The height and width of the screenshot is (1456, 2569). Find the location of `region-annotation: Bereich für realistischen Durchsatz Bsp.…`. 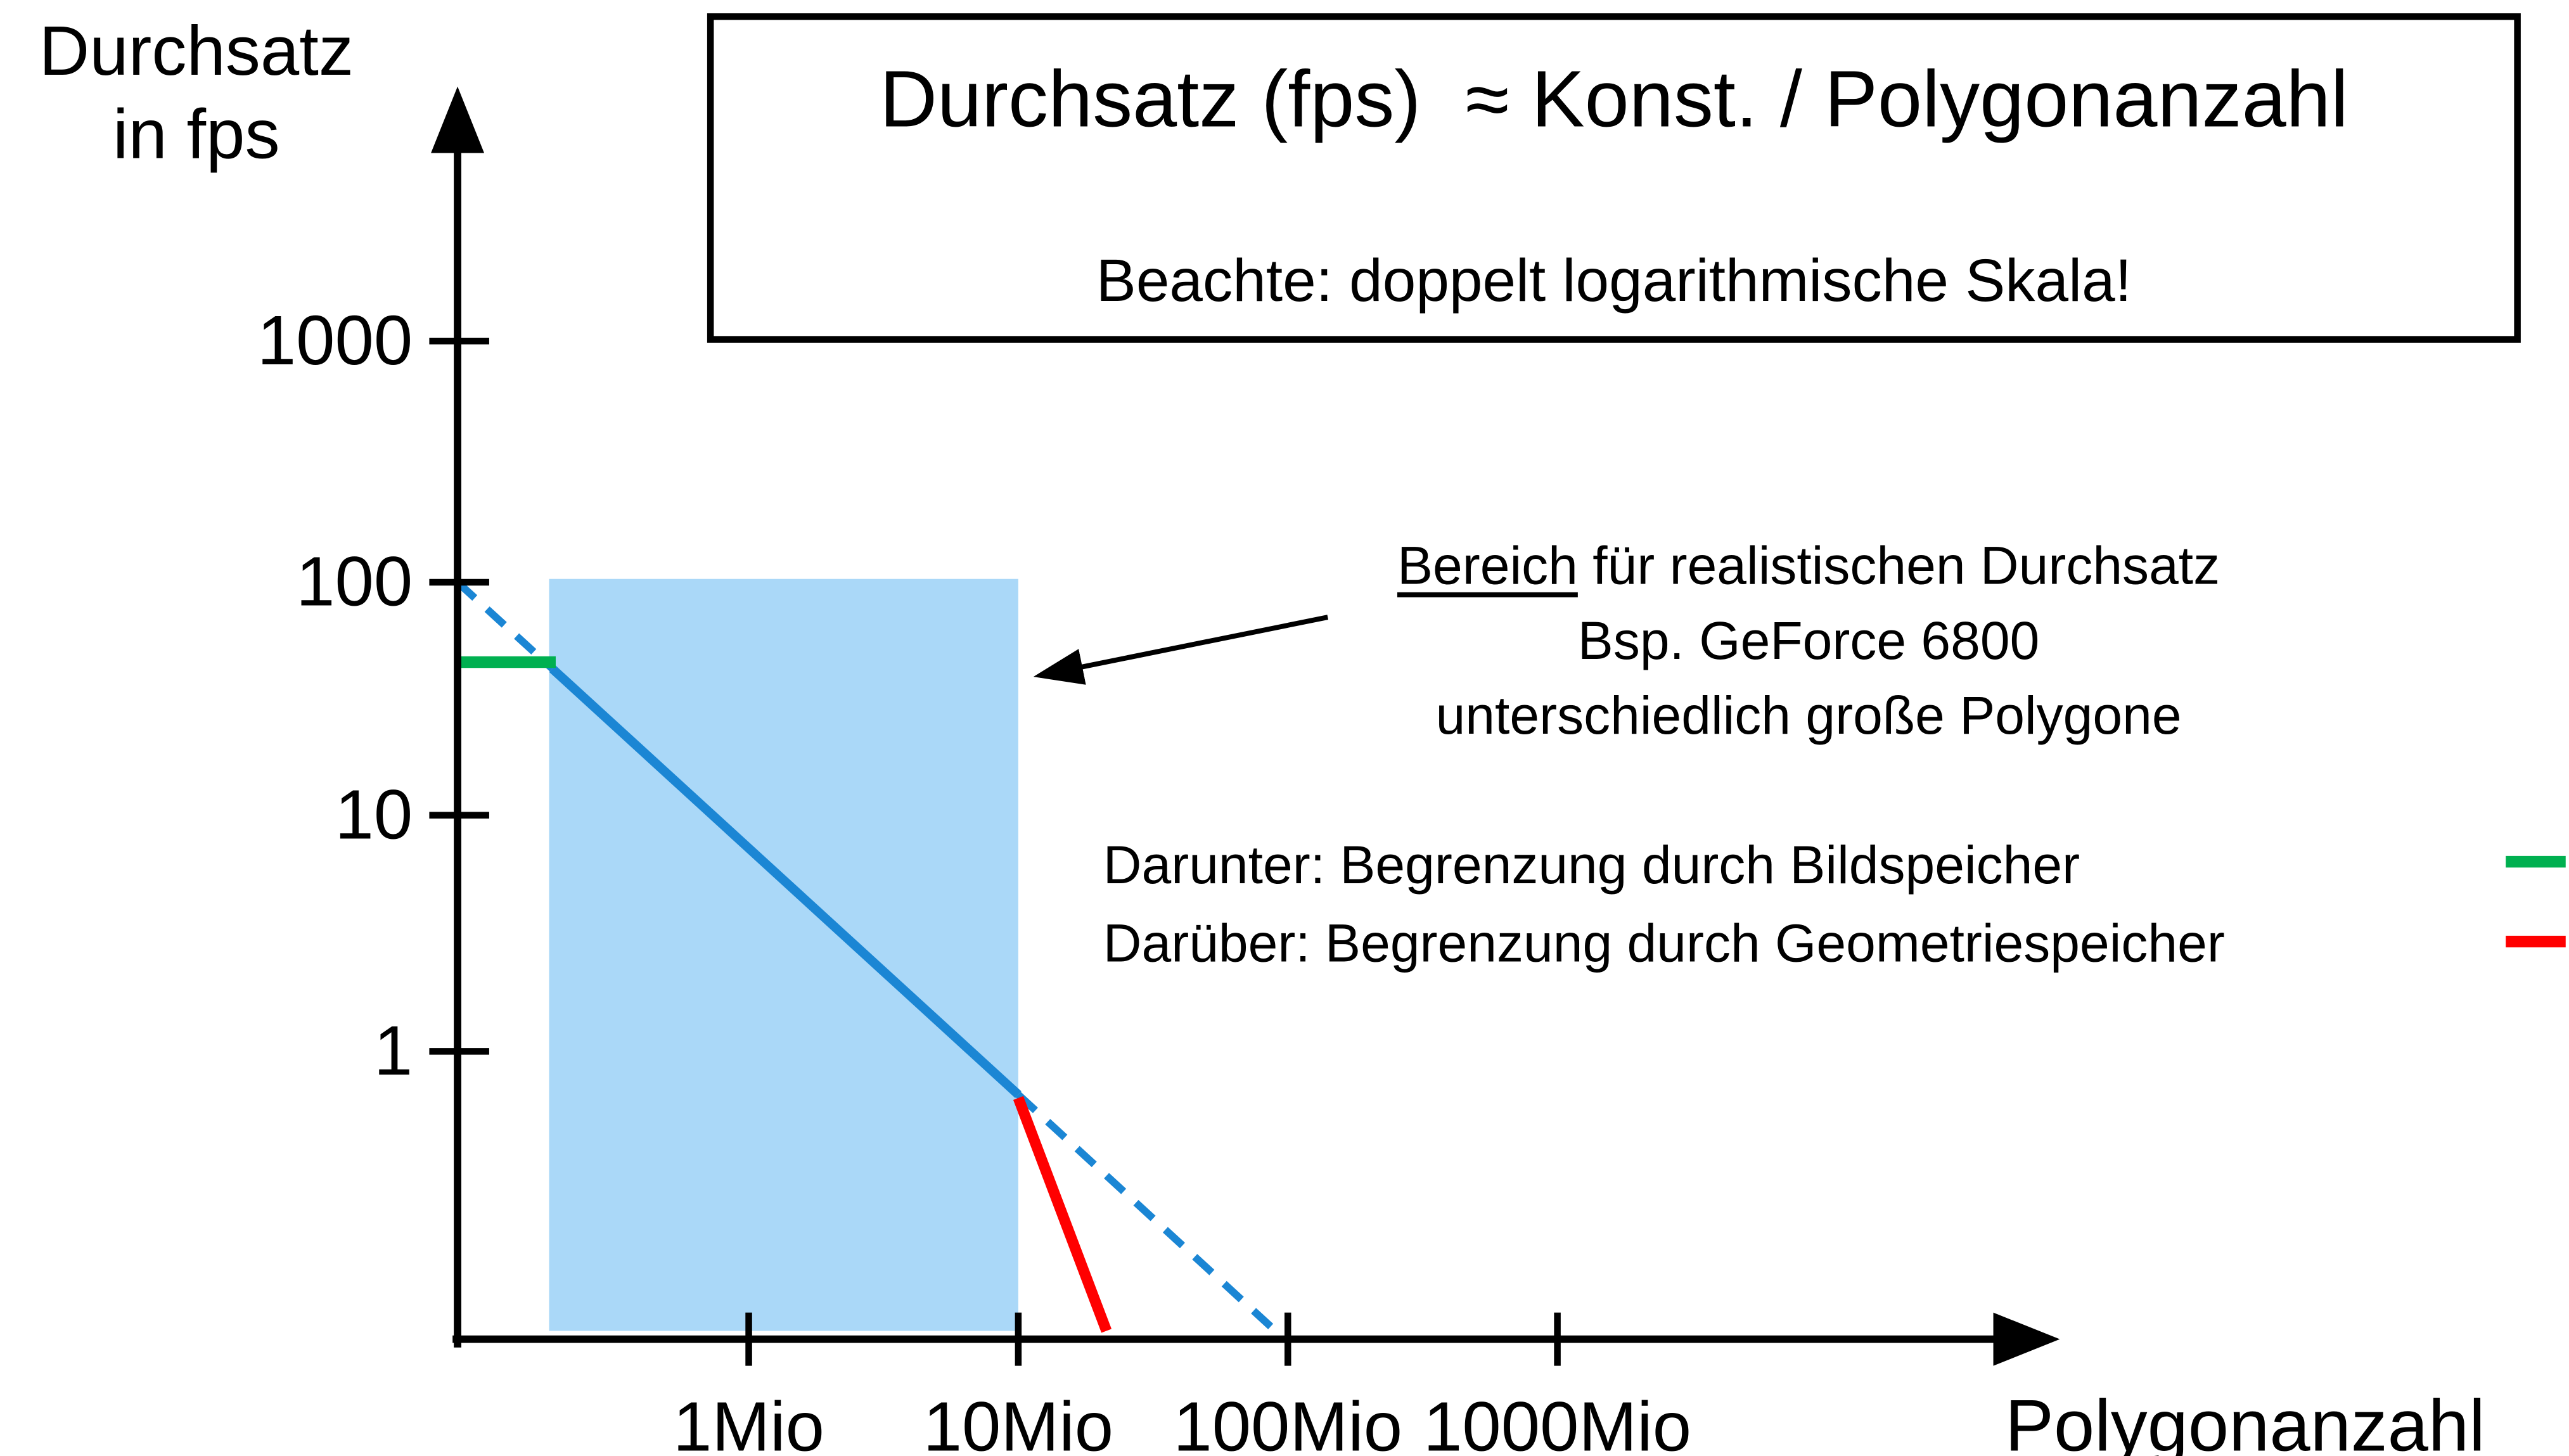

region-annotation: Bereich für realistischen Durchsatz Bsp.… is located at coordinates (1808, 641).